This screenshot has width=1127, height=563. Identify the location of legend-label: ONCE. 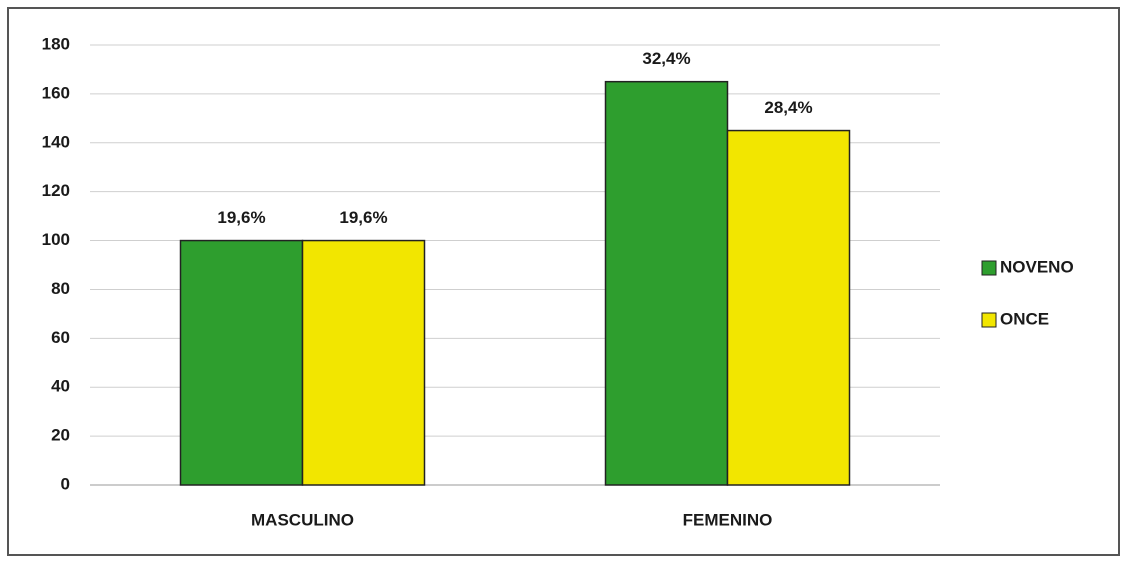
(1024, 318).